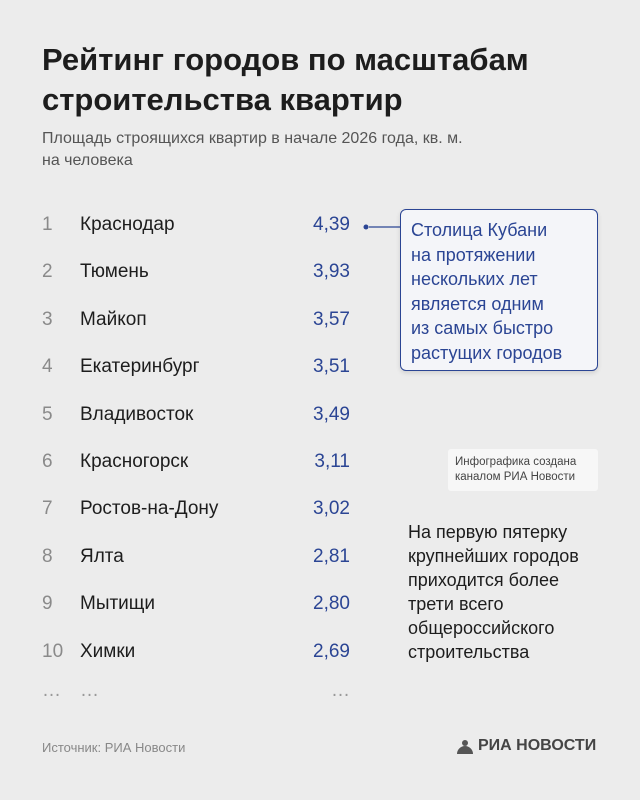 The height and width of the screenshot is (800, 640). What do you see at coordinates (515, 477) in the screenshot?
I see `note-line: каналом РИА Новости` at bounding box center [515, 477].